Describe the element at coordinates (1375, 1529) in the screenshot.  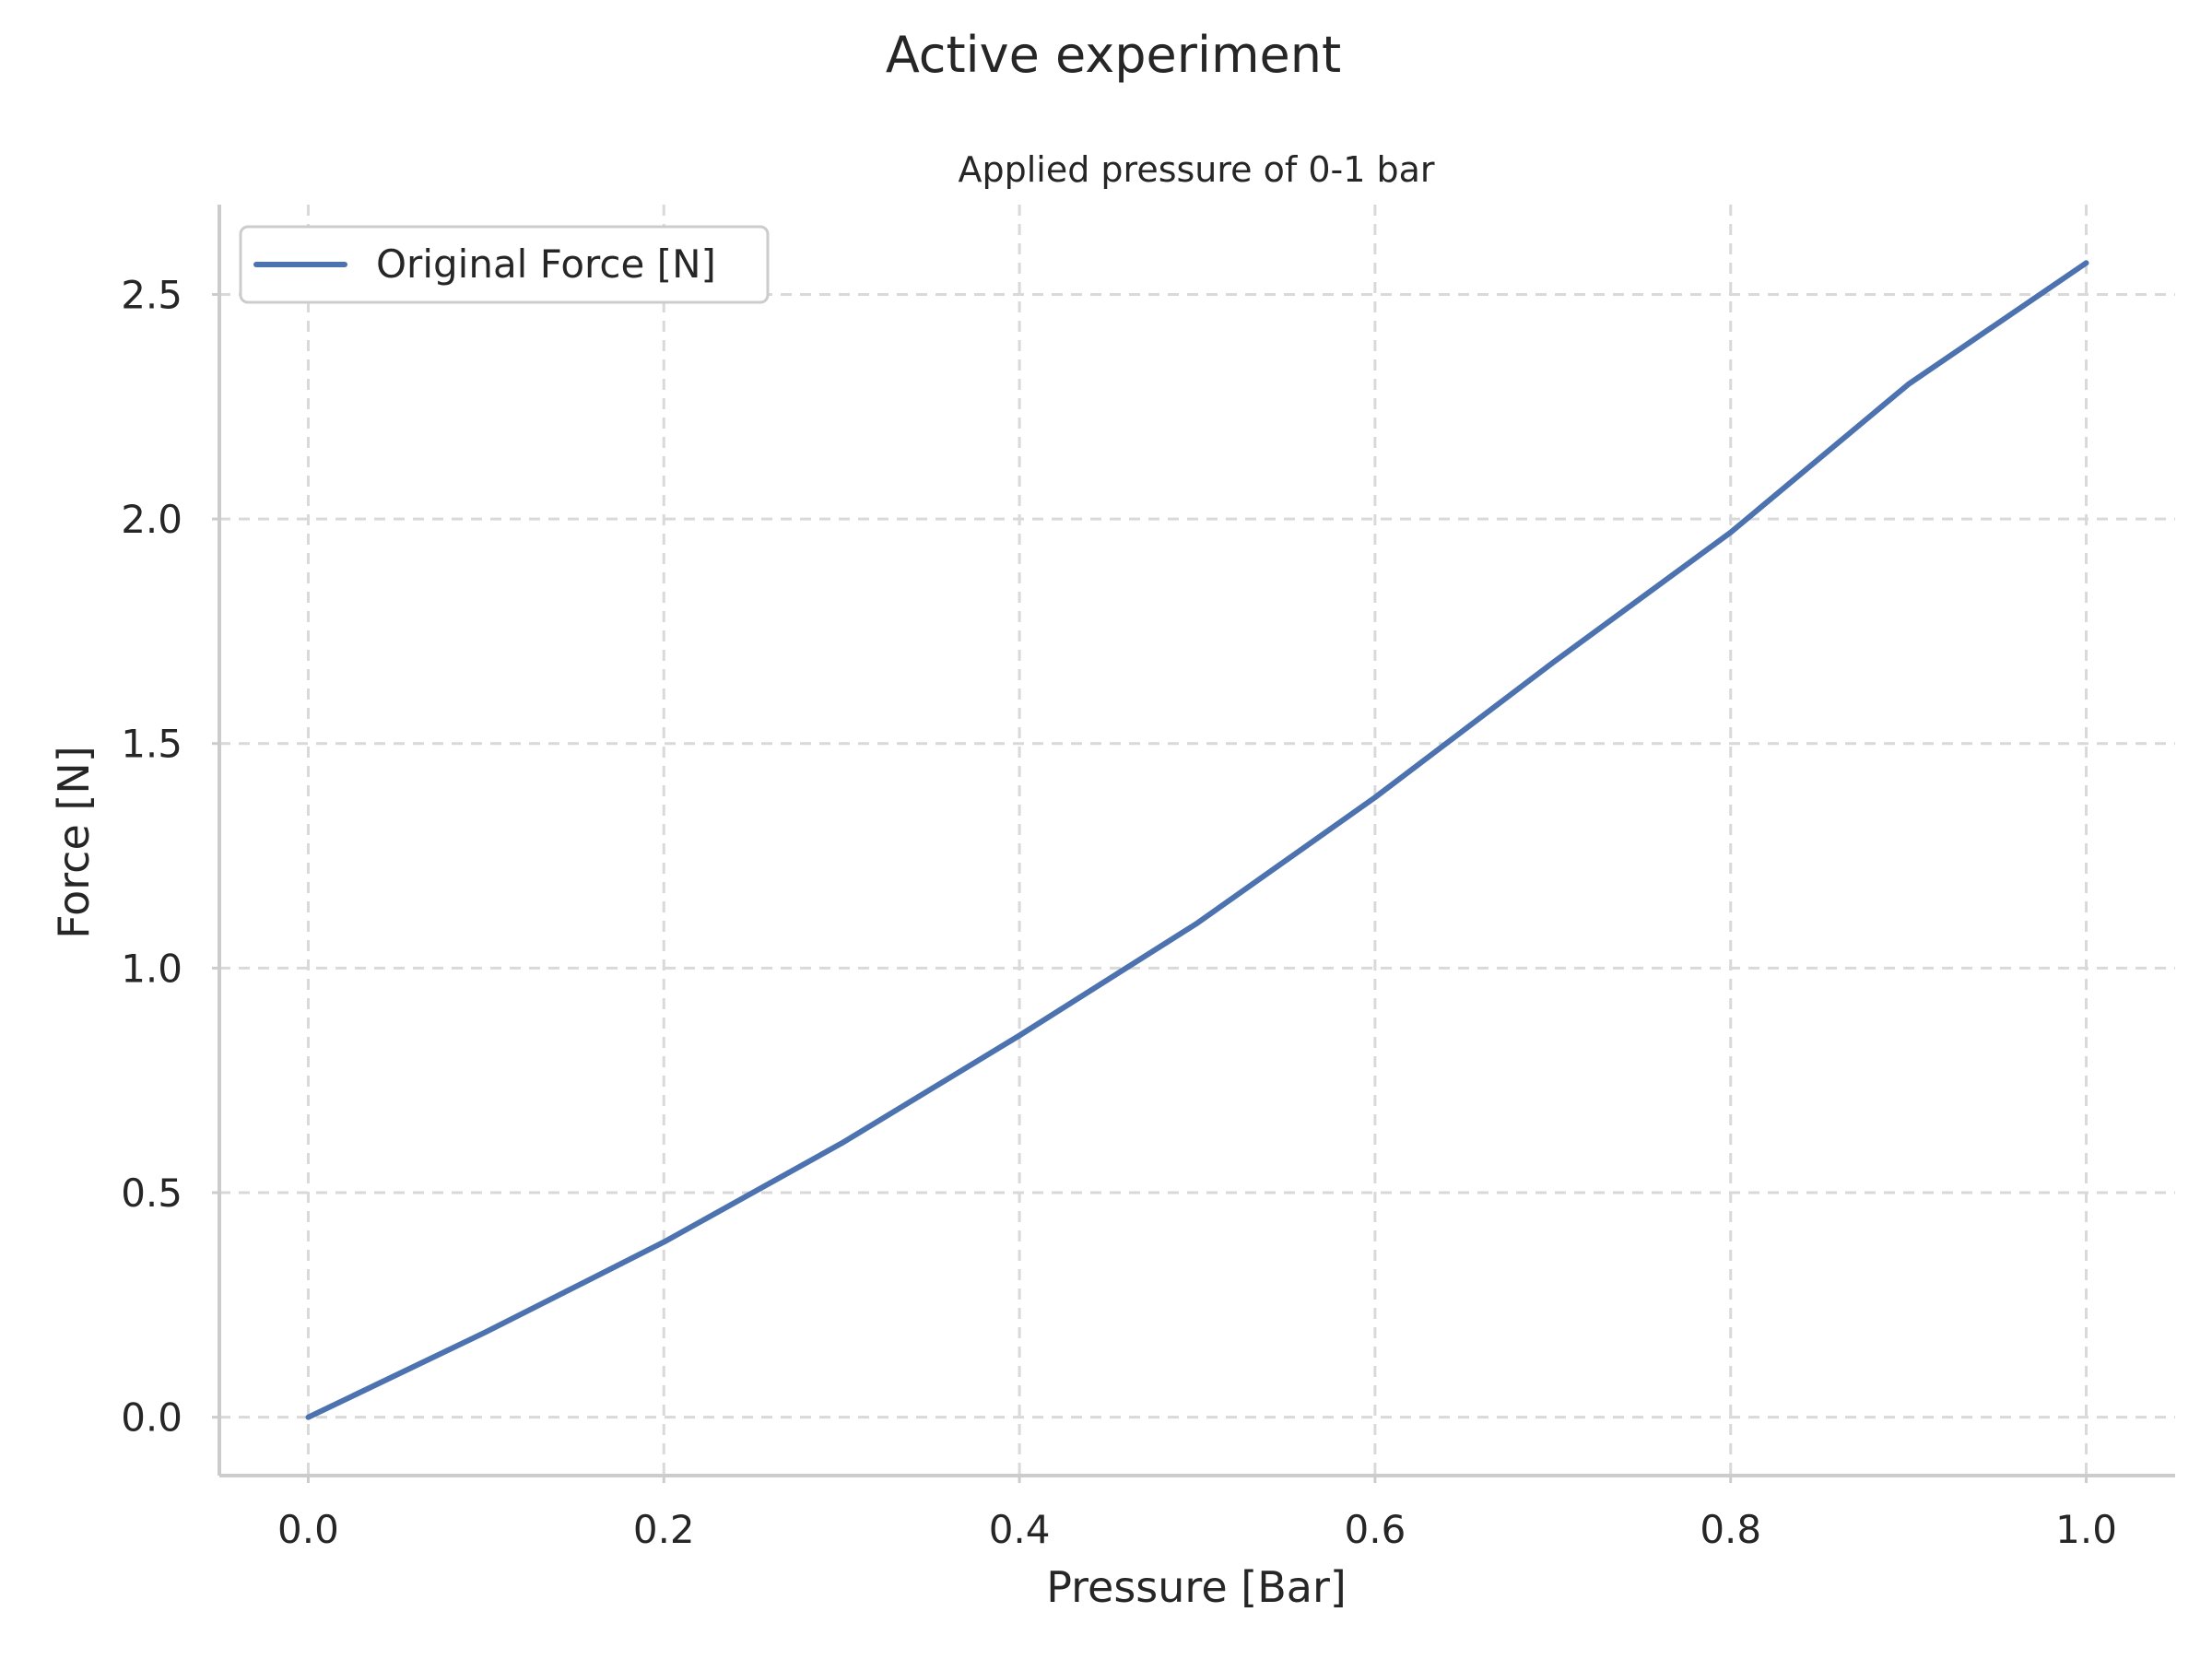
I see `x-tick-label: 0.6` at that location.